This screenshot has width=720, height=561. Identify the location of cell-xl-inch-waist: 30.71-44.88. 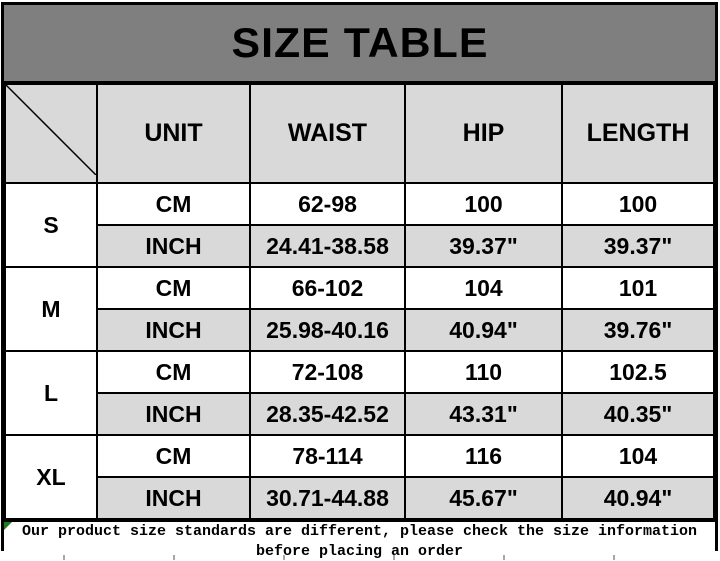
(327, 498).